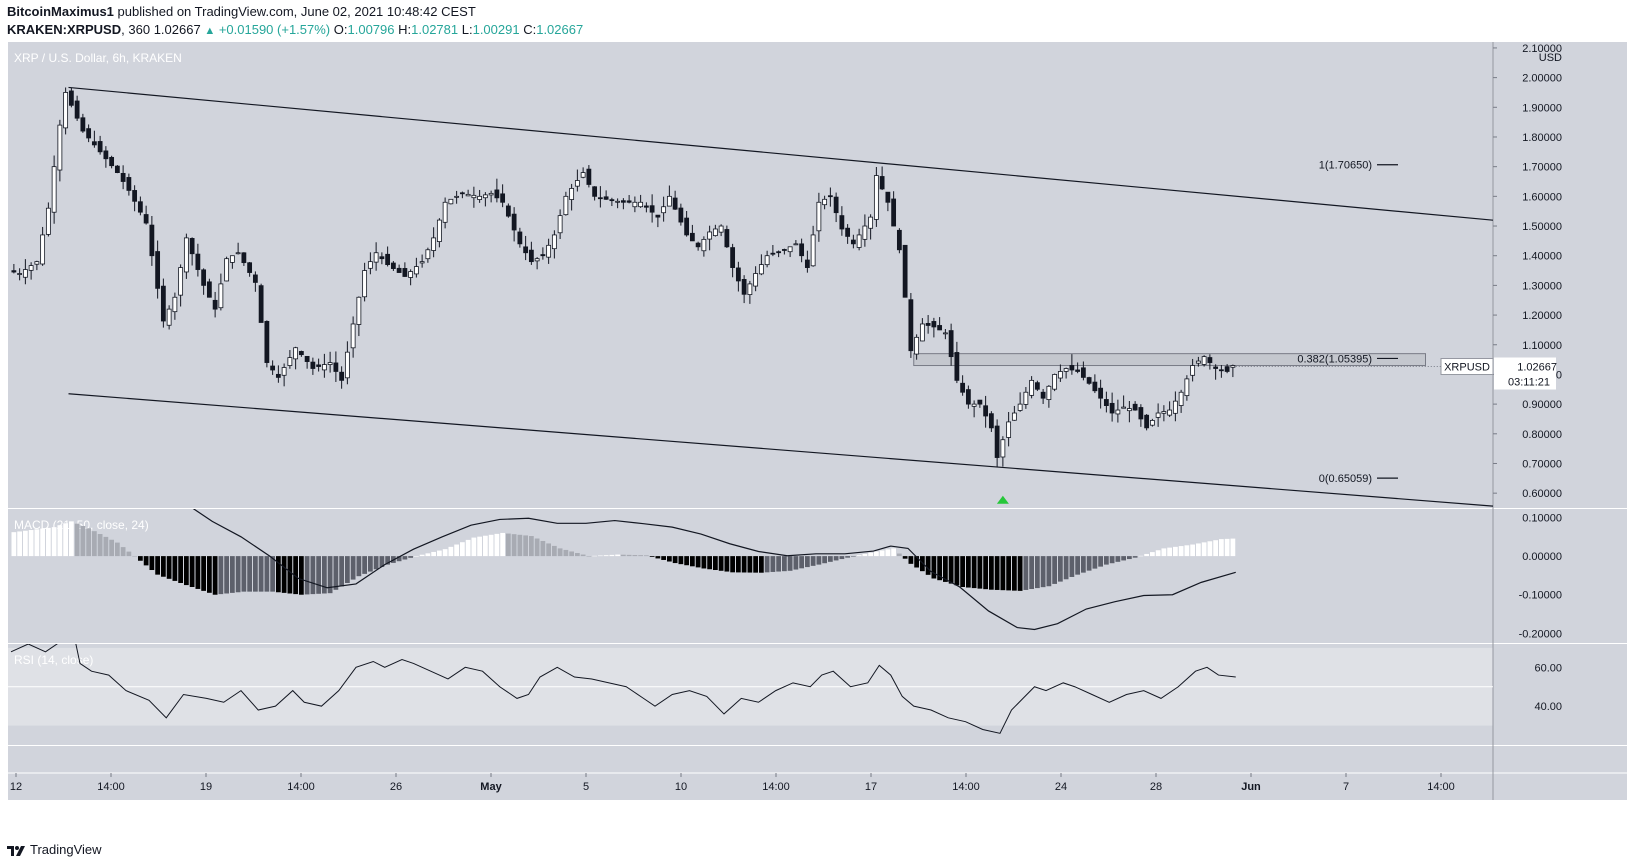  What do you see at coordinates (1542, 197) in the screenshot?
I see `price-tick-label: 1.60000` at bounding box center [1542, 197].